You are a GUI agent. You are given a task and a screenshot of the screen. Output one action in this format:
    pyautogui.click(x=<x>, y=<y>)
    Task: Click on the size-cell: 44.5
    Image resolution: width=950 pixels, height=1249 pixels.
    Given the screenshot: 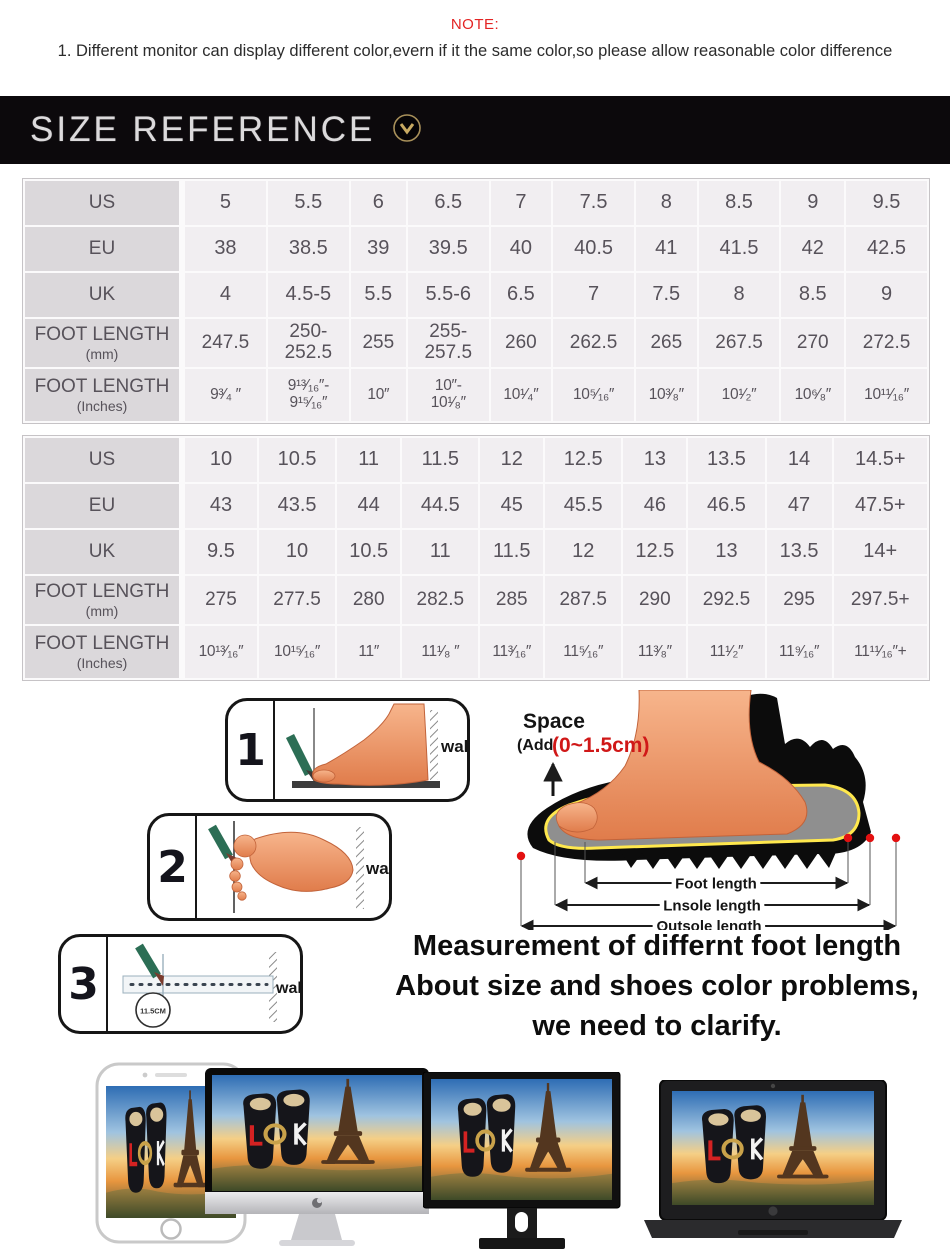 What is the action you would take?
    pyautogui.click(x=440, y=506)
    